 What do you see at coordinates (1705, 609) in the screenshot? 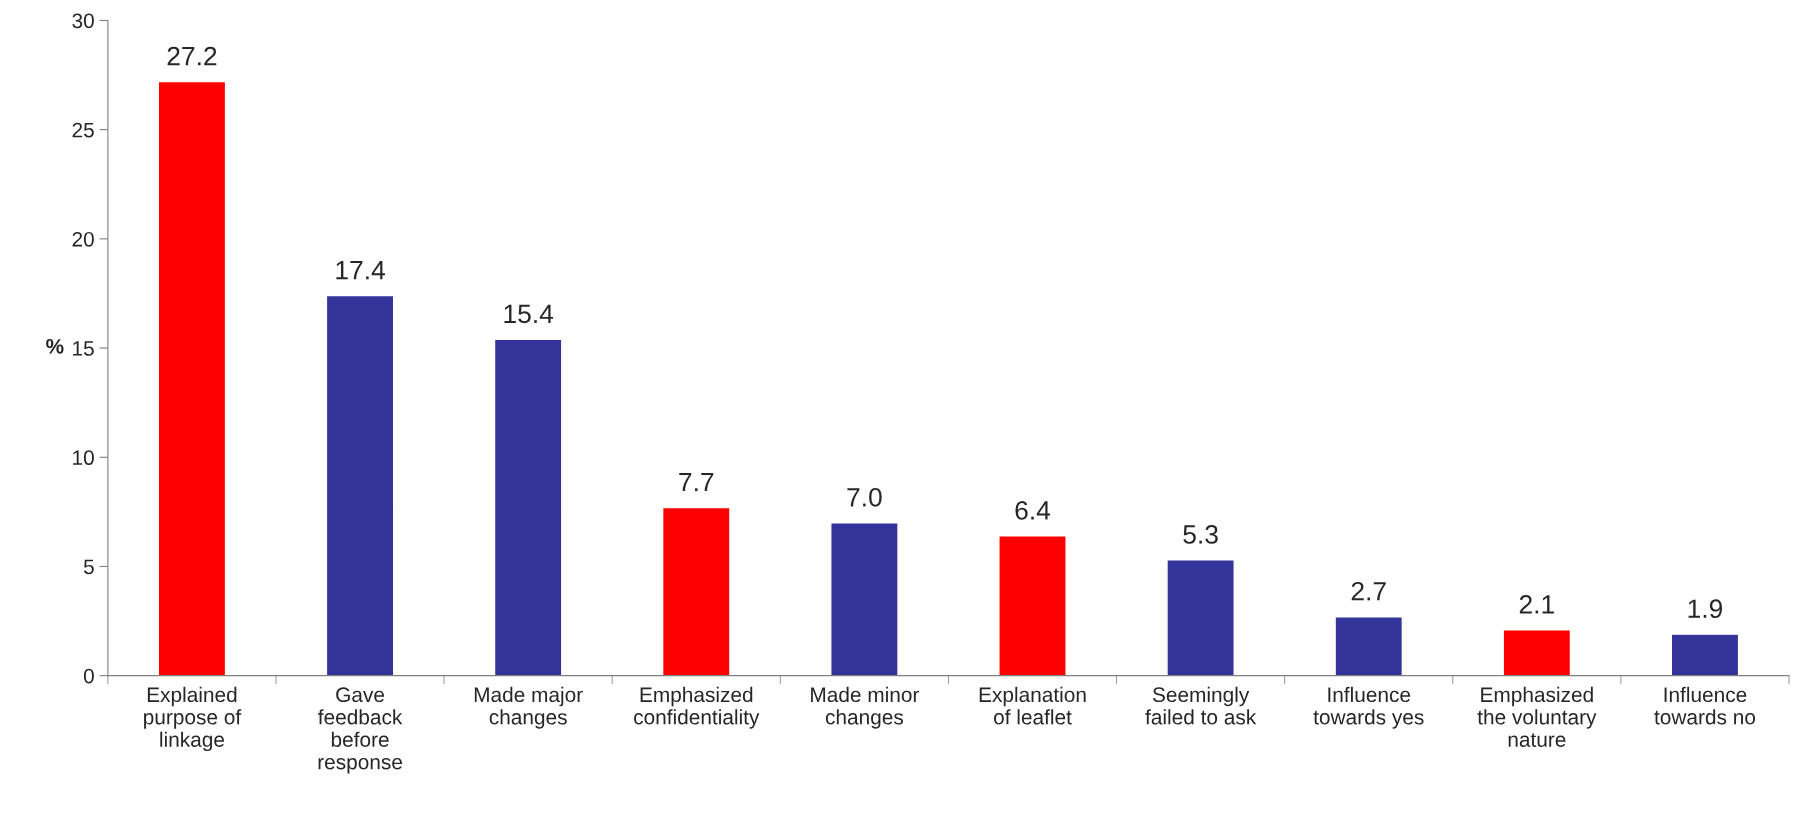
I see `data-label: 1.9` at bounding box center [1705, 609].